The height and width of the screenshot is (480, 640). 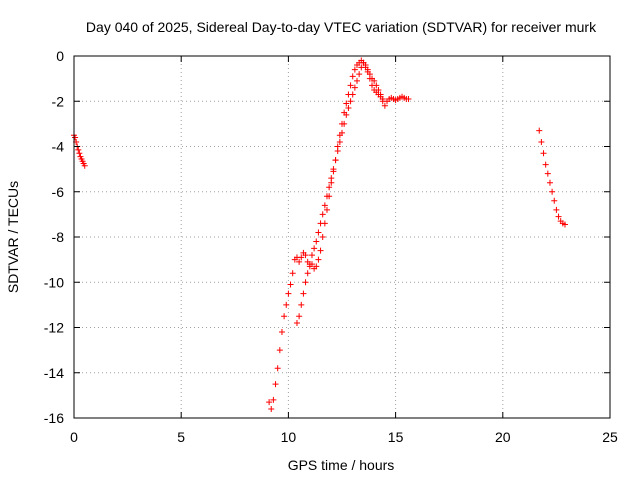 What do you see at coordinates (396, 437) in the screenshot?
I see `x-tick-label: 15` at bounding box center [396, 437].